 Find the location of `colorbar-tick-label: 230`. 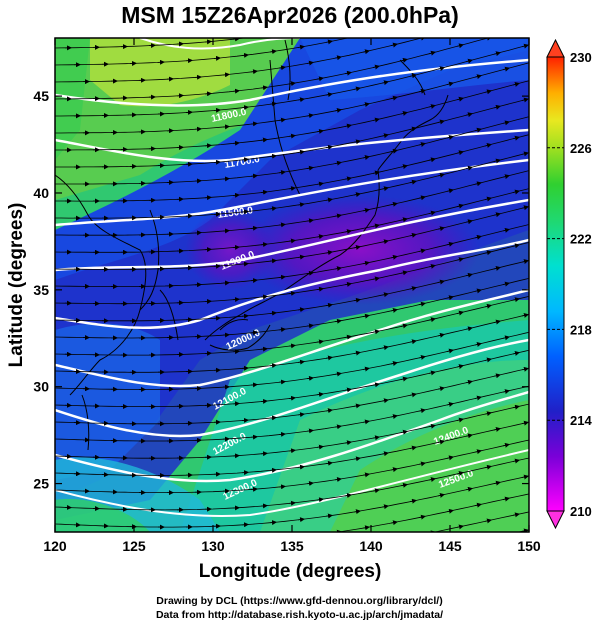

colorbar-tick-label: 230 is located at coordinates (581, 57).